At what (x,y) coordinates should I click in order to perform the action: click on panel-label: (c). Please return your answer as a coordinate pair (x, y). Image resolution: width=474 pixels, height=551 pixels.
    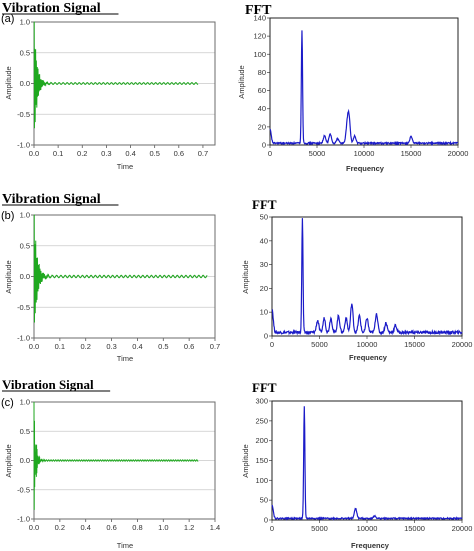
    Looking at the image, I should click on (7, 403).